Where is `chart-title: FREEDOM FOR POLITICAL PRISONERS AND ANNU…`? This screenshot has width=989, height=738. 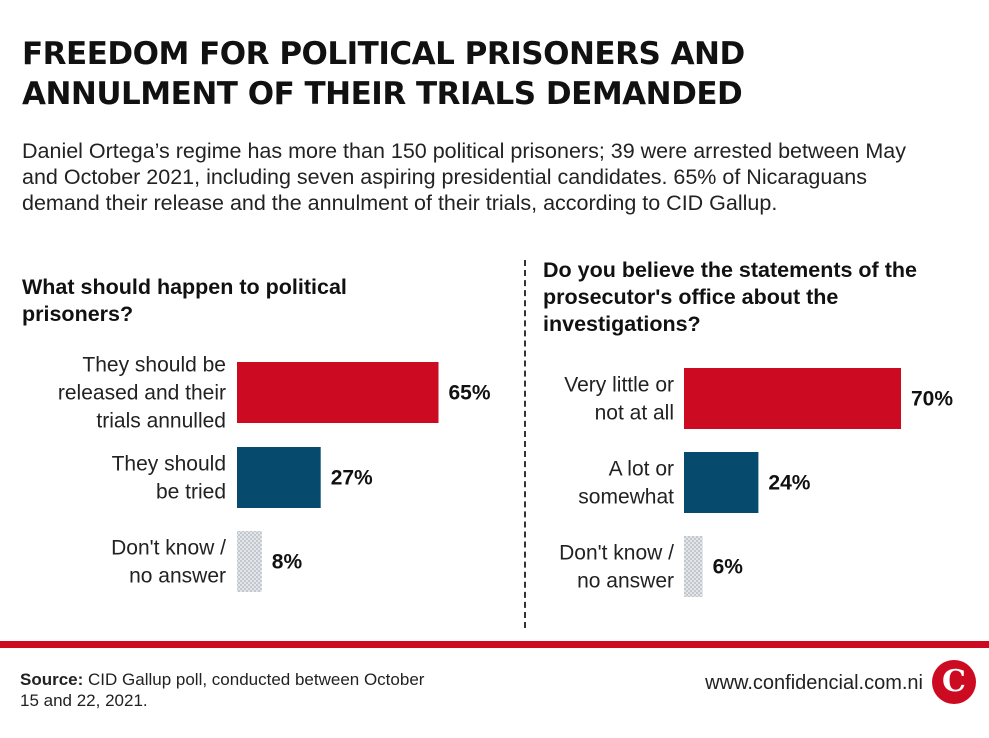 chart-title: FREEDOM FOR POLITICAL PRISONERS AND ANNU… is located at coordinates (383, 74).